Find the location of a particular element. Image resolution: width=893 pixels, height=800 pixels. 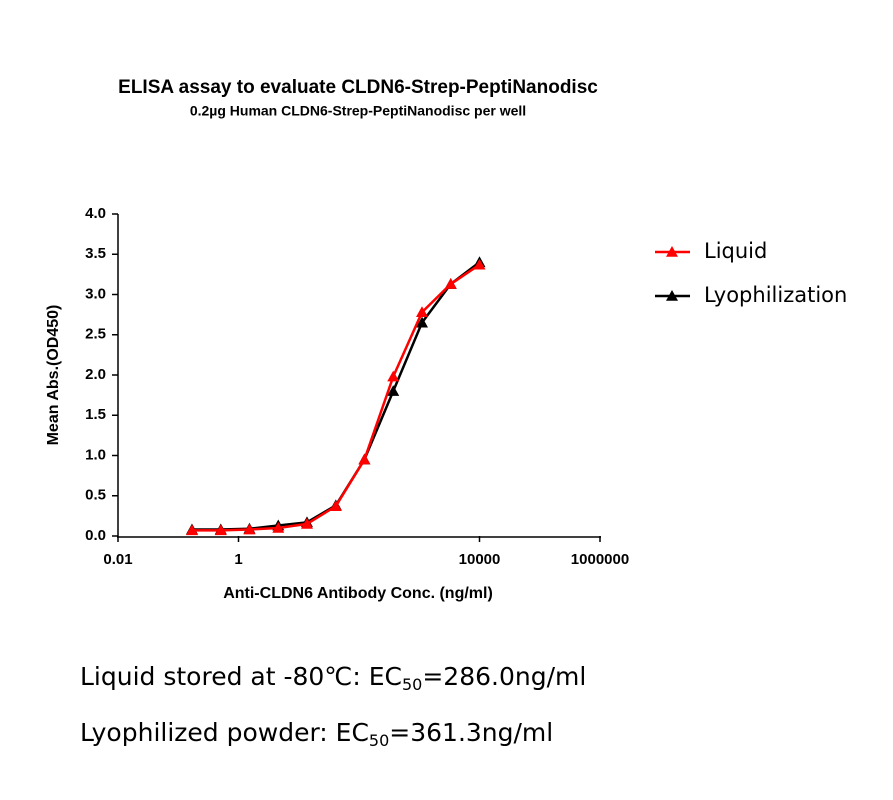

y-tick-label: 3.0 is located at coordinates (95, 293).